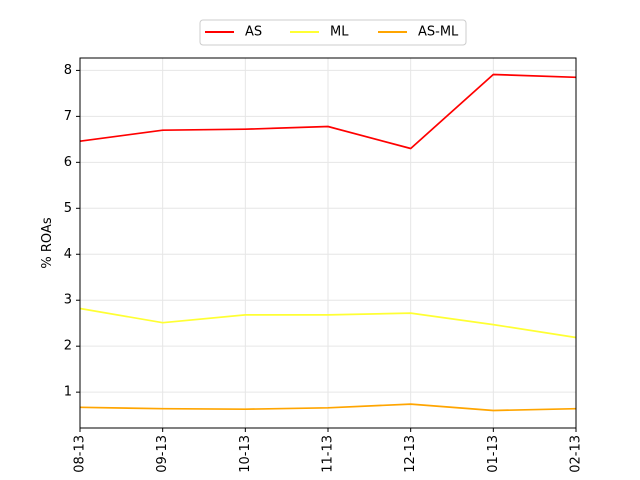 The height and width of the screenshot is (480, 640). Describe the element at coordinates (493, 454) in the screenshot. I see `x-tick-label: 01-13` at that location.